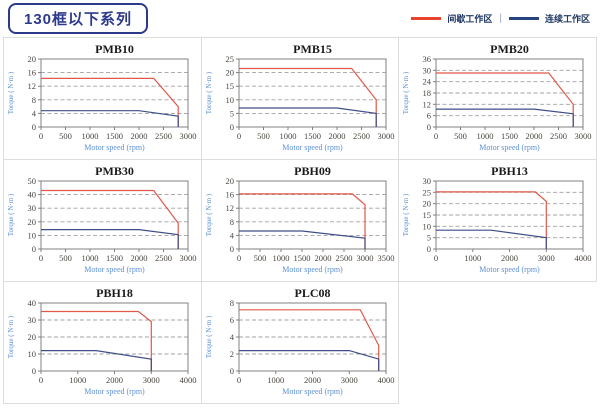 Image resolution: width=600 pixels, height=413 pixels. Describe the element at coordinates (312, 171) in the screenshot. I see `svg-text: PBH09` at that location.